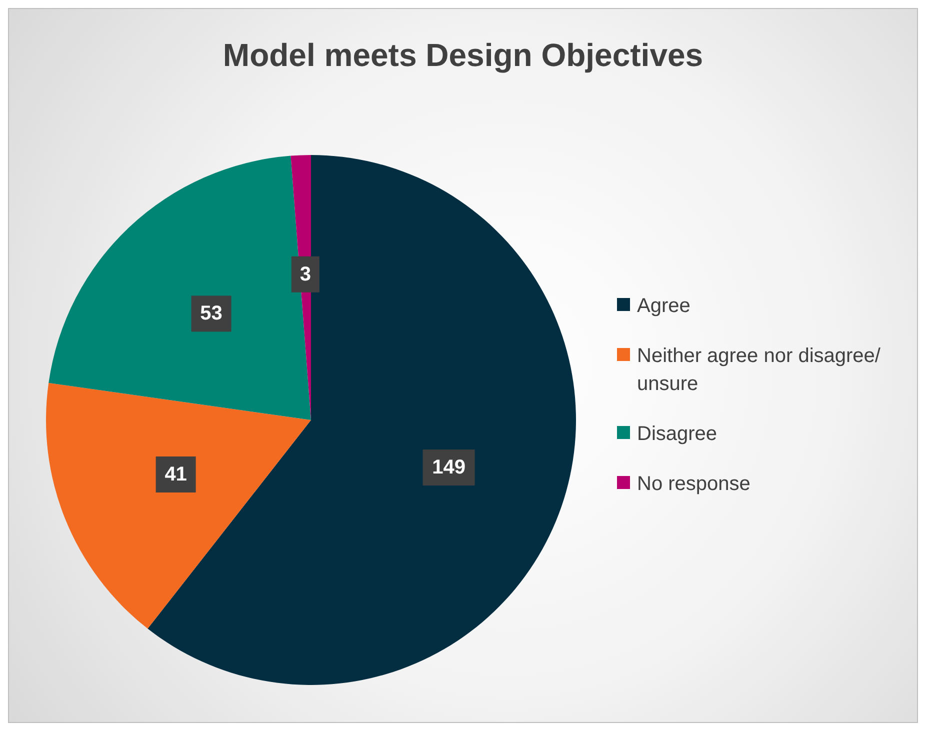 The width and height of the screenshot is (926, 731). I want to click on data-label: 53, so click(211, 313).